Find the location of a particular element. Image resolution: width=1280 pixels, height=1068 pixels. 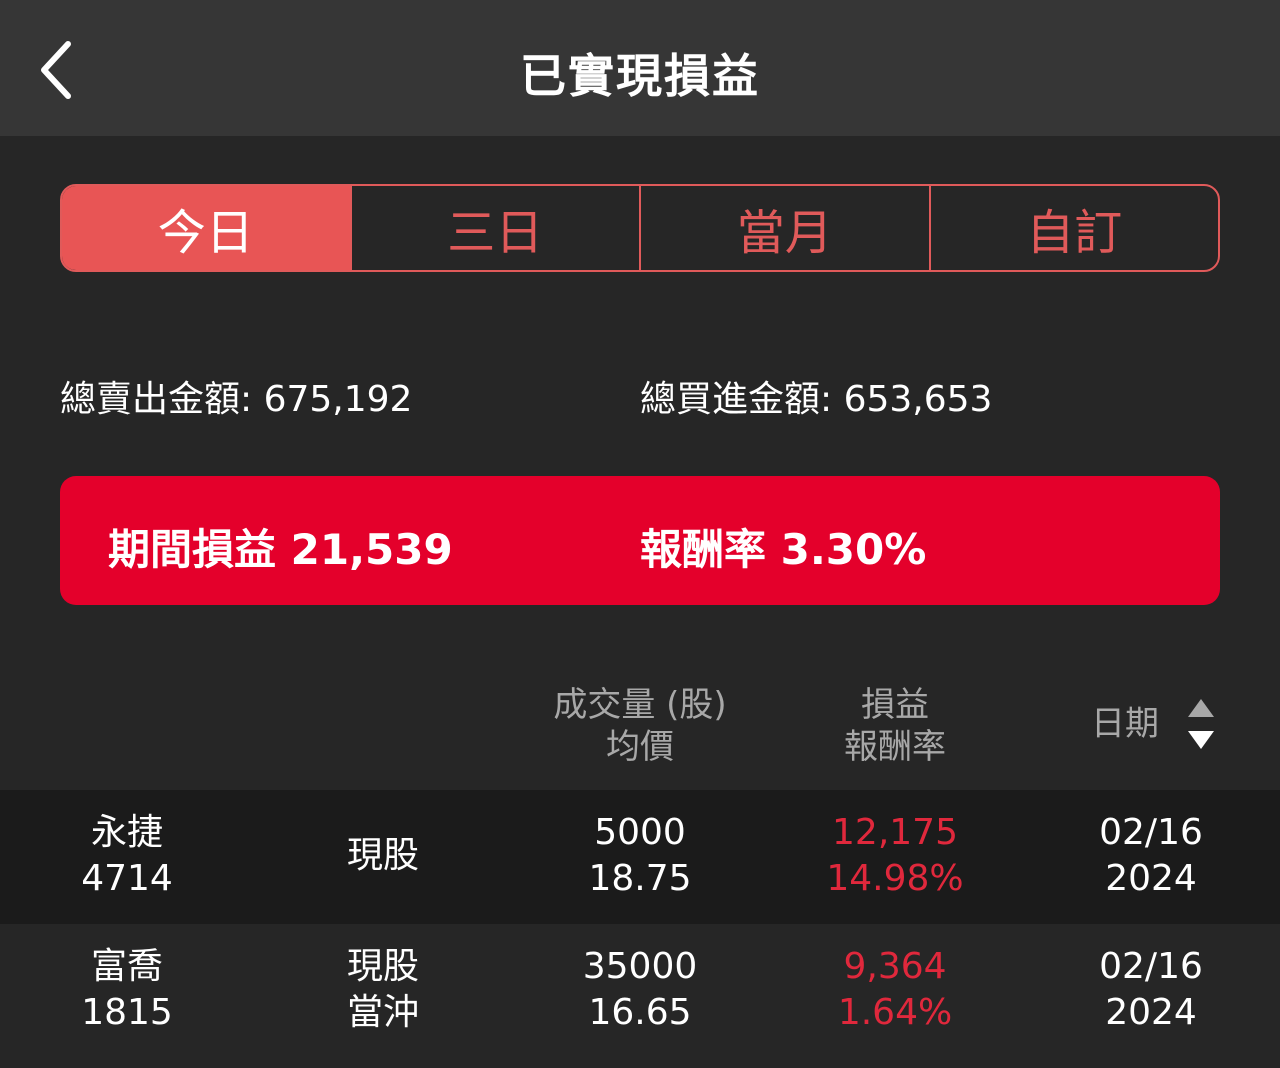

pnl-cell: 9,364 1.64% is located at coordinates (895, 990).